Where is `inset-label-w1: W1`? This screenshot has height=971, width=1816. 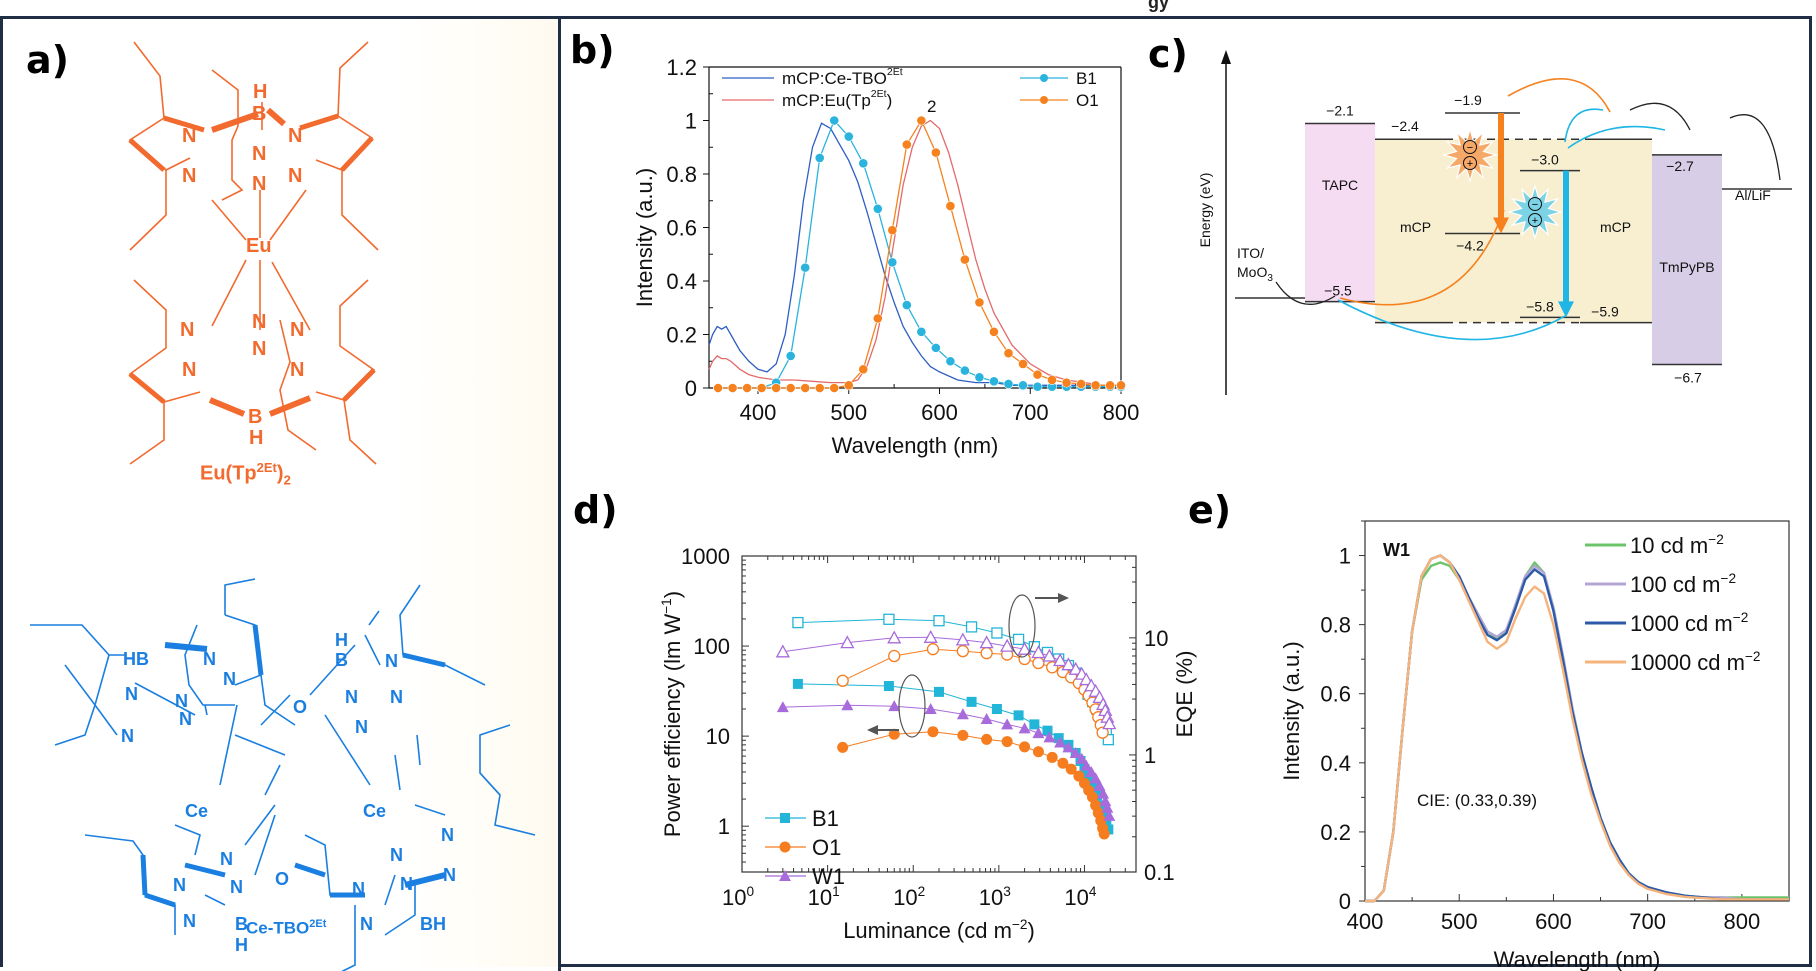 inset-label-w1: W1 is located at coordinates (1396, 550).